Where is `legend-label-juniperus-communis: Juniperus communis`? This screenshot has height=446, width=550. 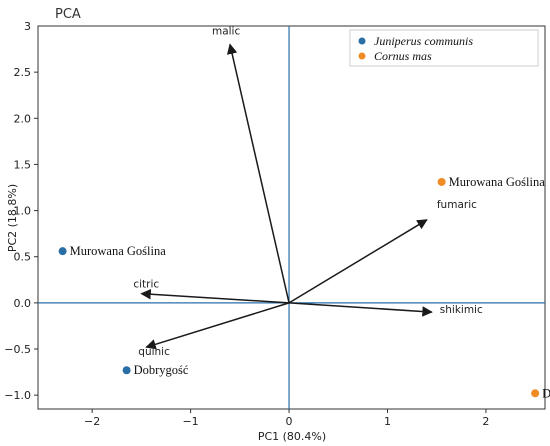
legend-label-juniperus-communis: Juniperus communis is located at coordinates (423, 41).